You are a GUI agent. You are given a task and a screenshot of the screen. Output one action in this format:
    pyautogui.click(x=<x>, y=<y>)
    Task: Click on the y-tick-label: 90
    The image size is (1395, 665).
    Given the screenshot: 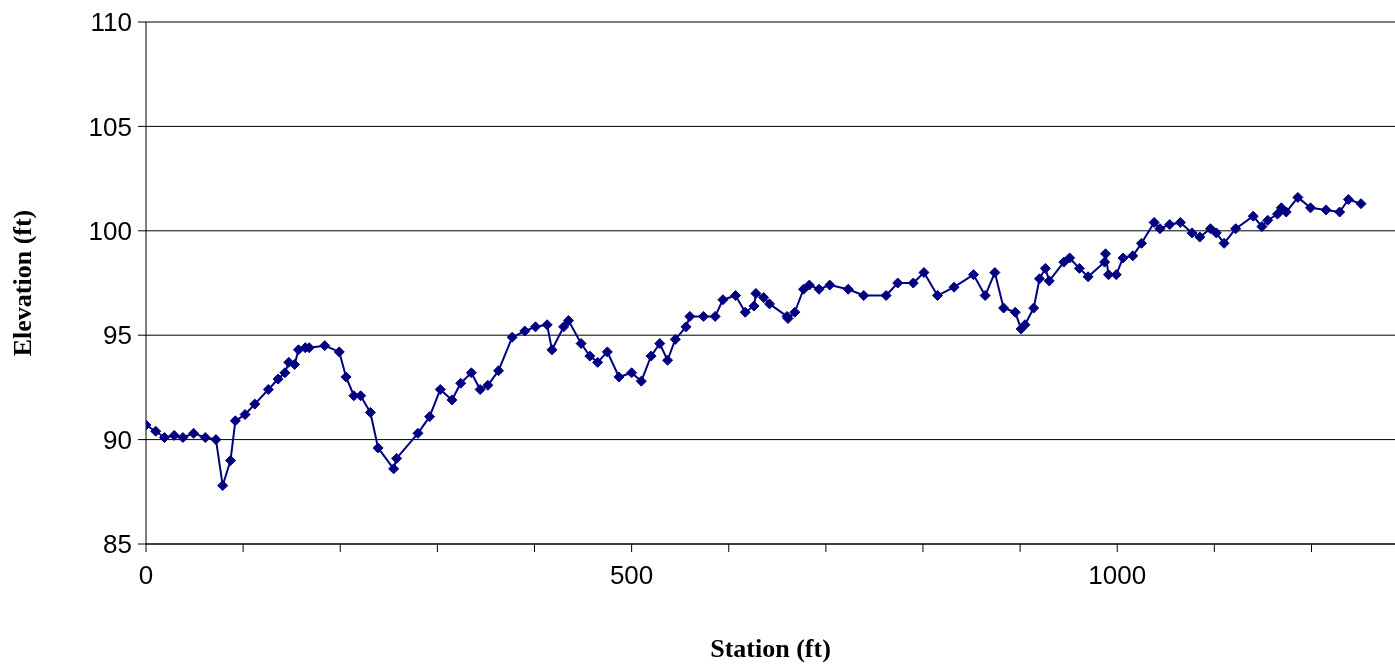 What is the action you would take?
    pyautogui.click(x=117, y=439)
    